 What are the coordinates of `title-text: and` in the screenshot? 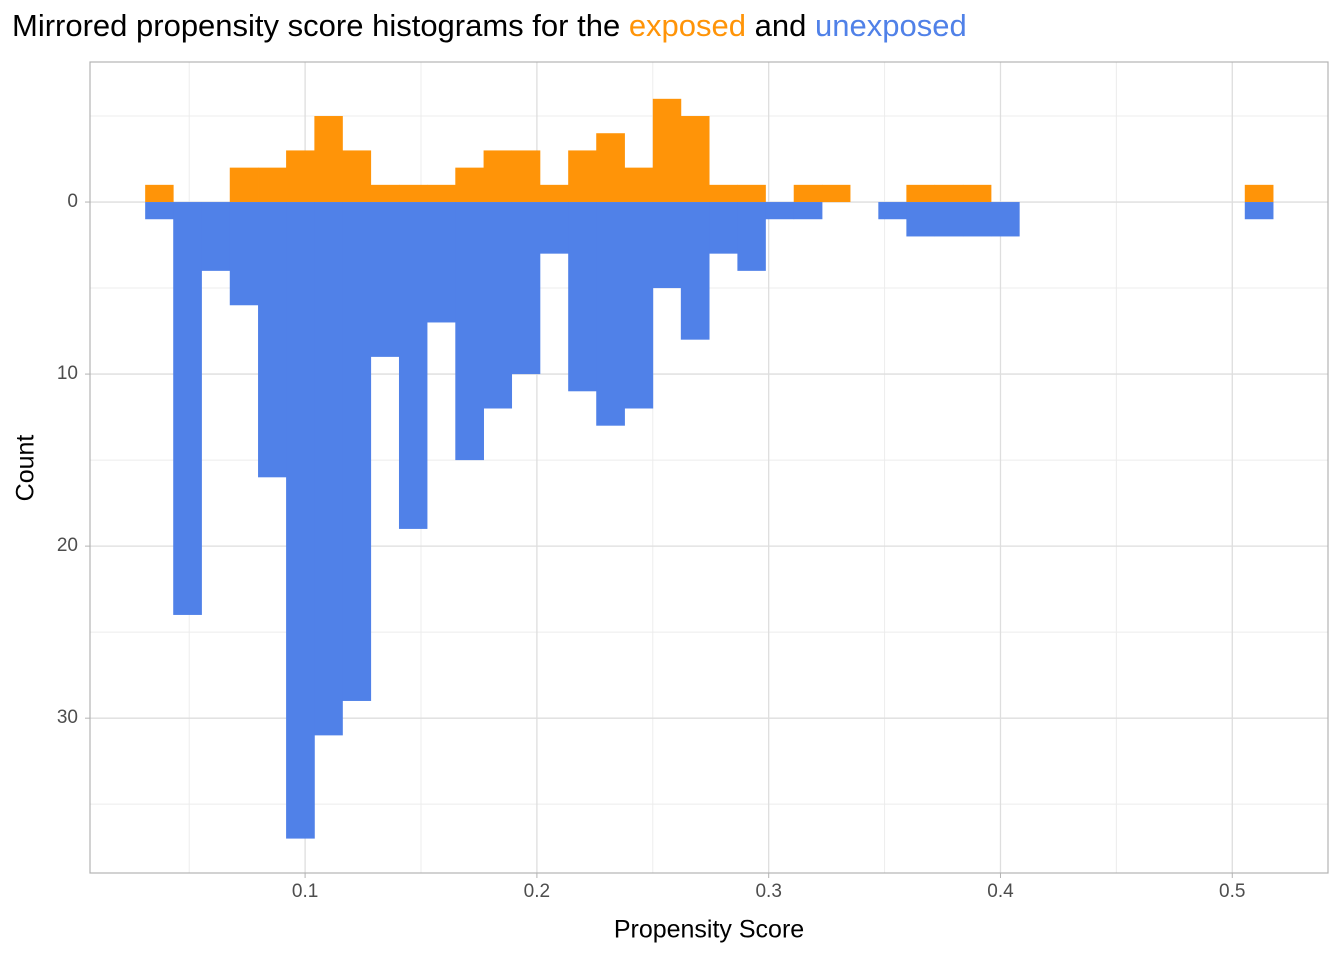 It's located at (780, 25).